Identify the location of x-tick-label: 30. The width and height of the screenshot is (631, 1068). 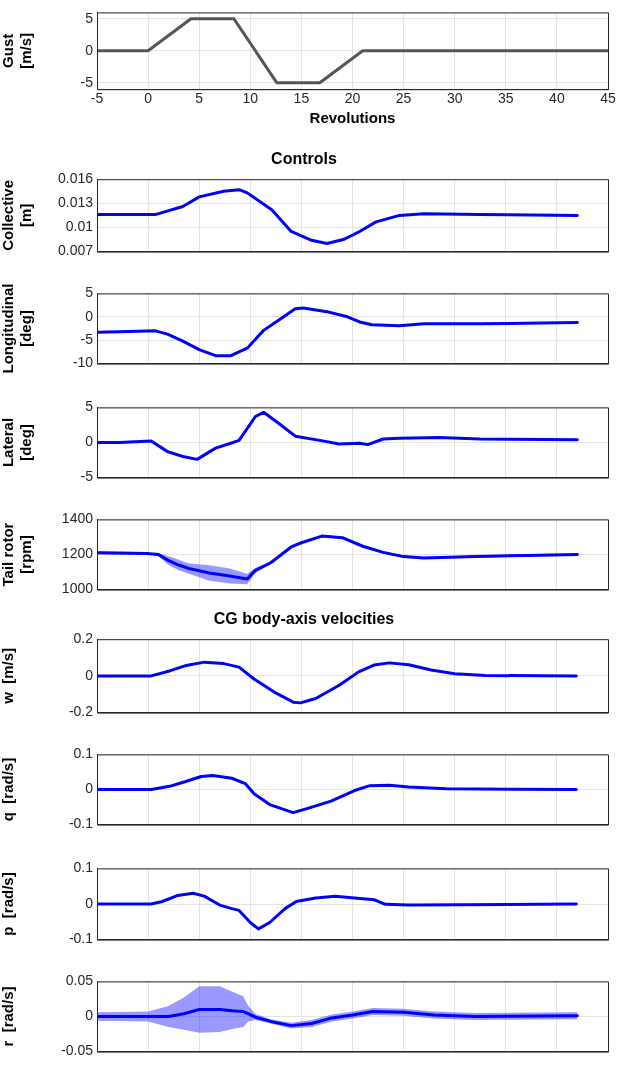
(454, 98).